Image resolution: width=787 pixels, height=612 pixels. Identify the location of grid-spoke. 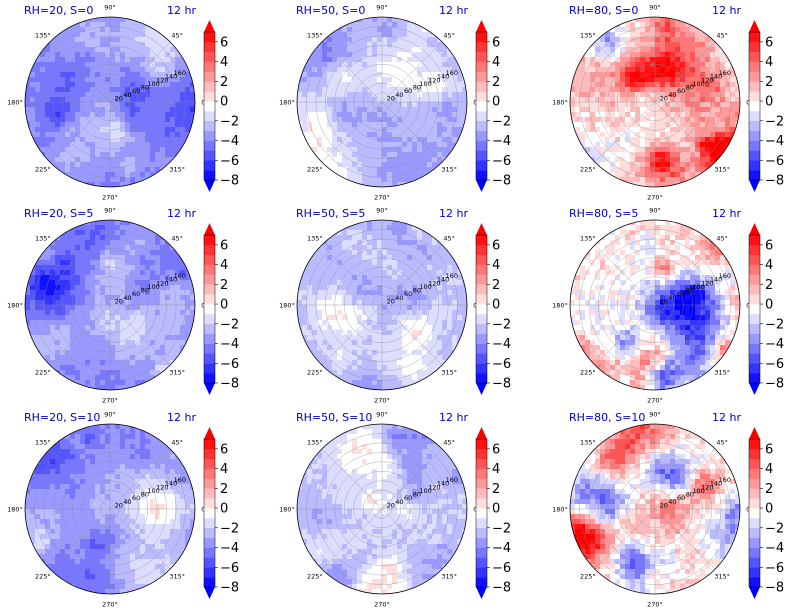
(140, 275).